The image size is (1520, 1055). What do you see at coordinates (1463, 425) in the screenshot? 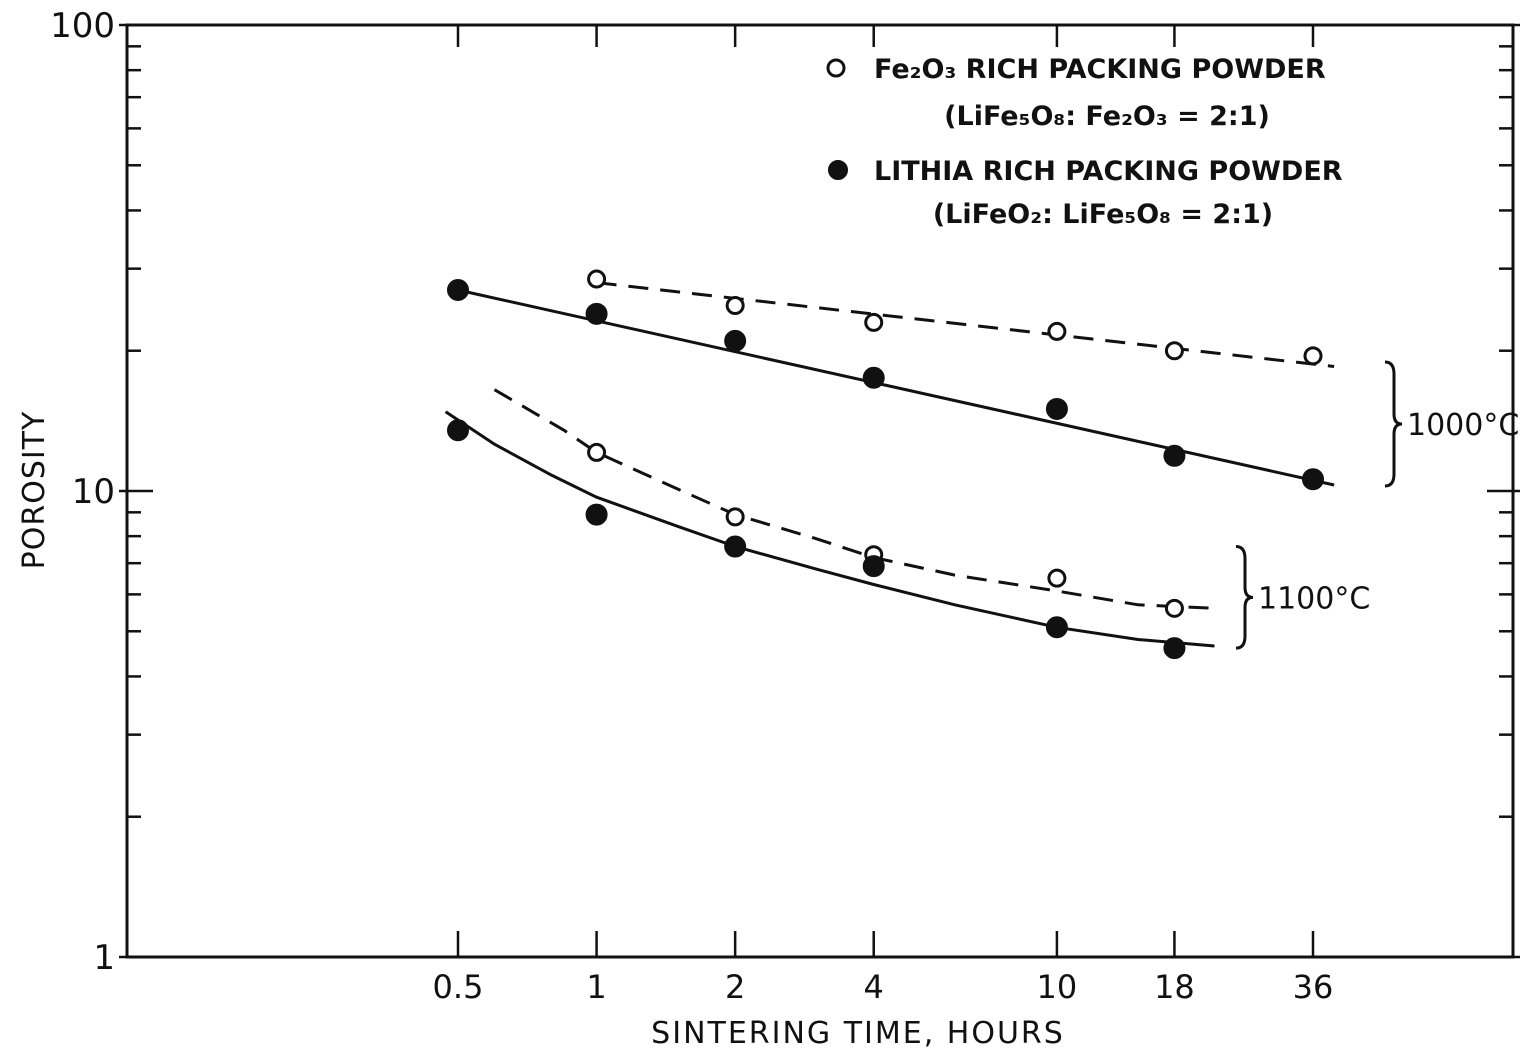
I see `group-label: 1000°C` at bounding box center [1463, 425].